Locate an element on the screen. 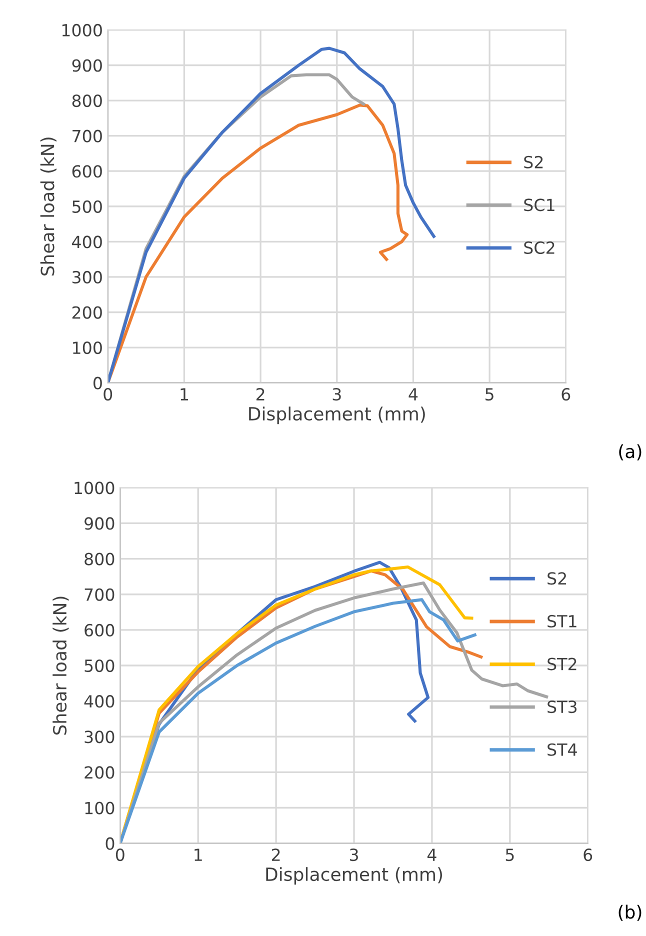 This screenshot has width=646, height=936. text: (a) is located at coordinates (630, 452).